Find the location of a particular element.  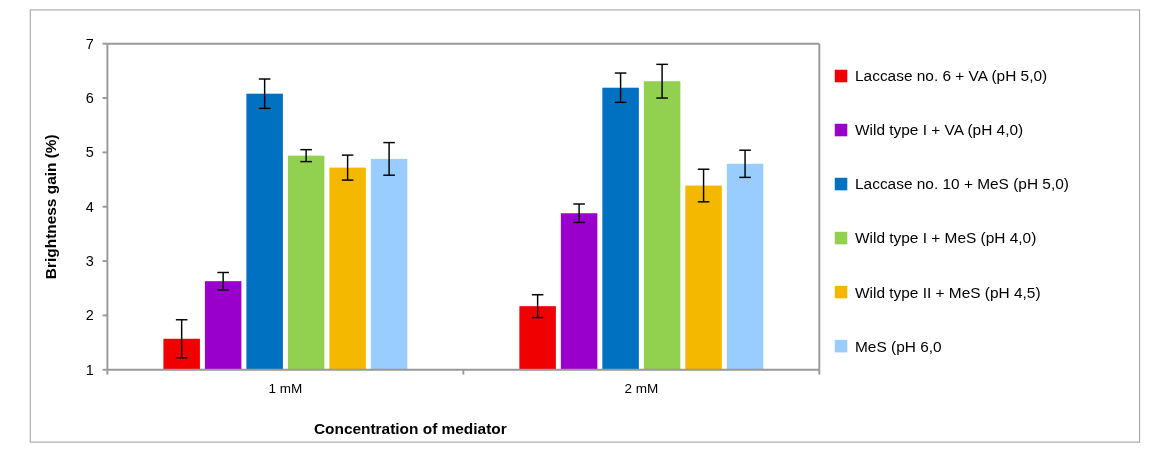

legend-label: Wild type I + VA (pH 4,0) is located at coordinates (939, 130).